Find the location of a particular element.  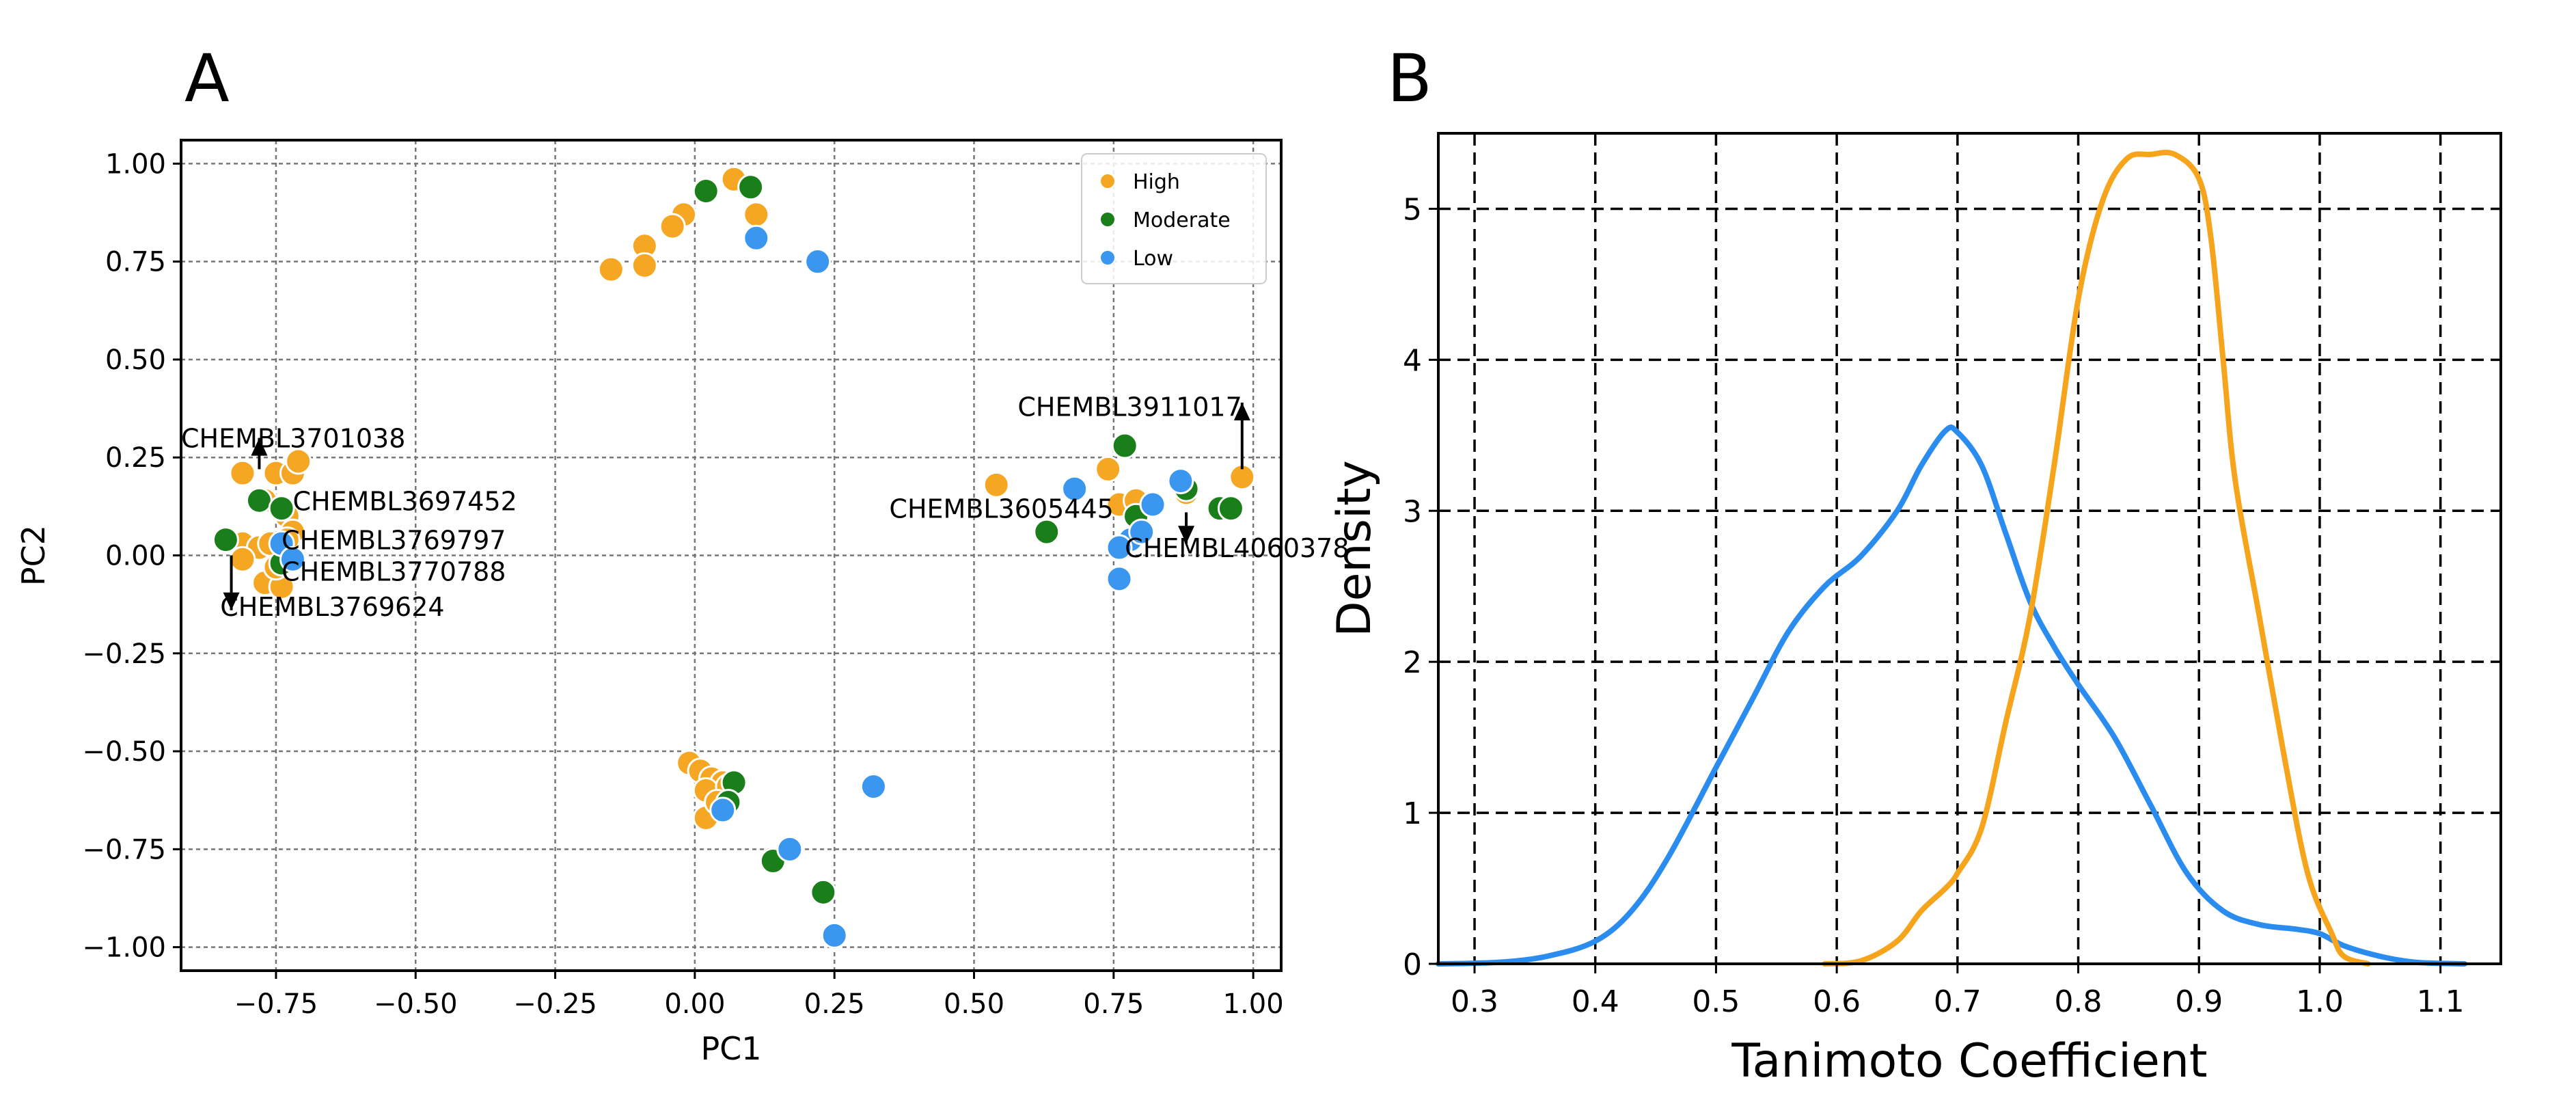

panel-b-y-tick-label: 4 is located at coordinates (1412, 360).